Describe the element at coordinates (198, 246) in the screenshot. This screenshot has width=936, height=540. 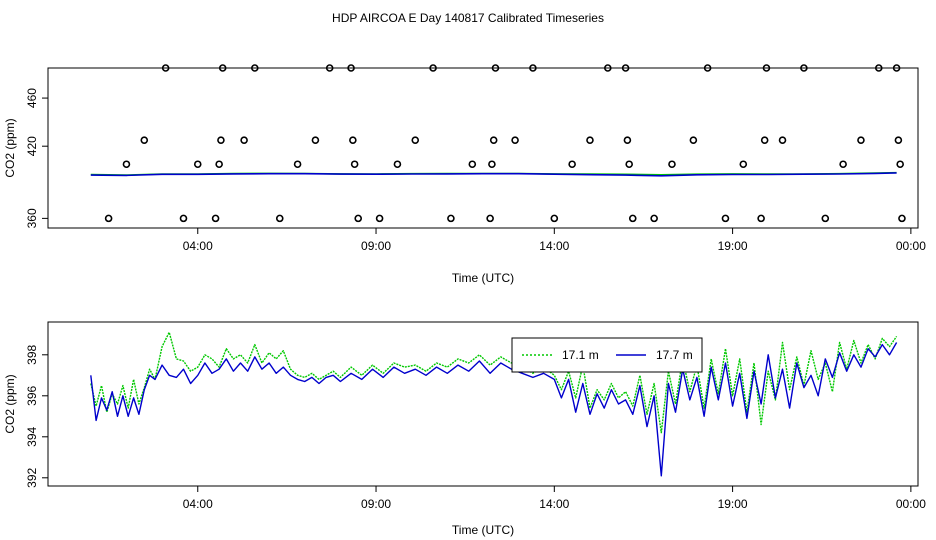
I see `top-xtick-label: 04:00` at that location.